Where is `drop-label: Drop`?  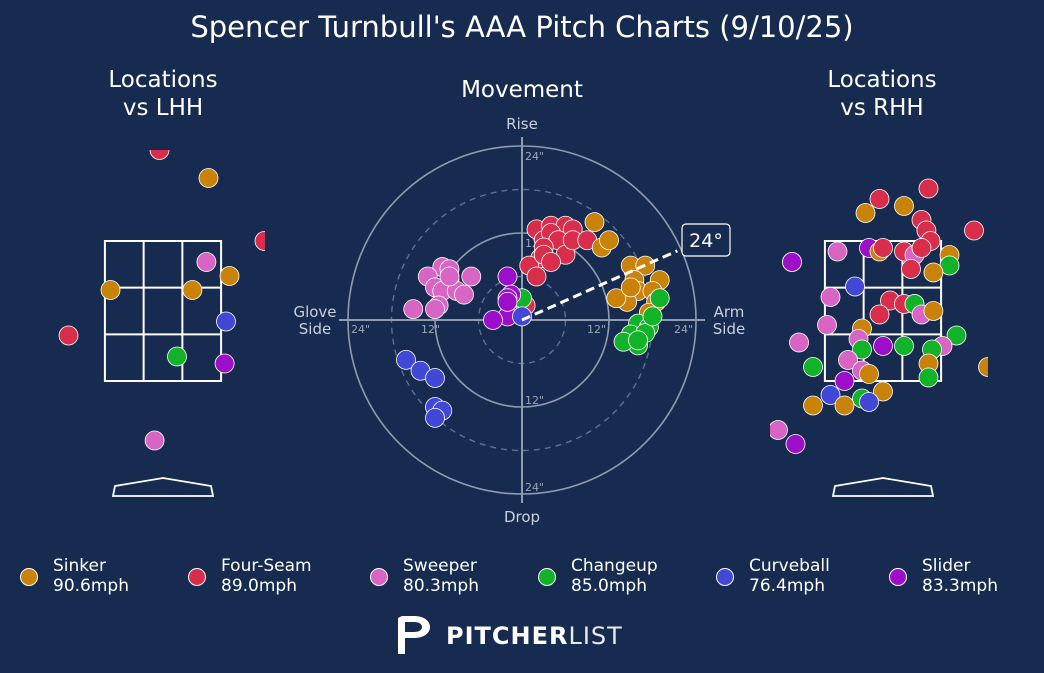
drop-label: Drop is located at coordinates (522, 517).